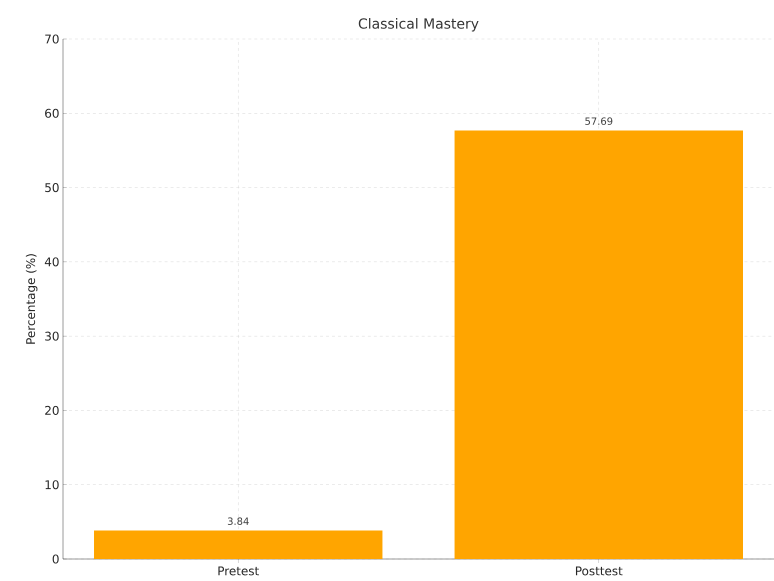  Describe the element at coordinates (32, 299) in the screenshot. I see `y-axis-title: Percentage (%)` at that location.